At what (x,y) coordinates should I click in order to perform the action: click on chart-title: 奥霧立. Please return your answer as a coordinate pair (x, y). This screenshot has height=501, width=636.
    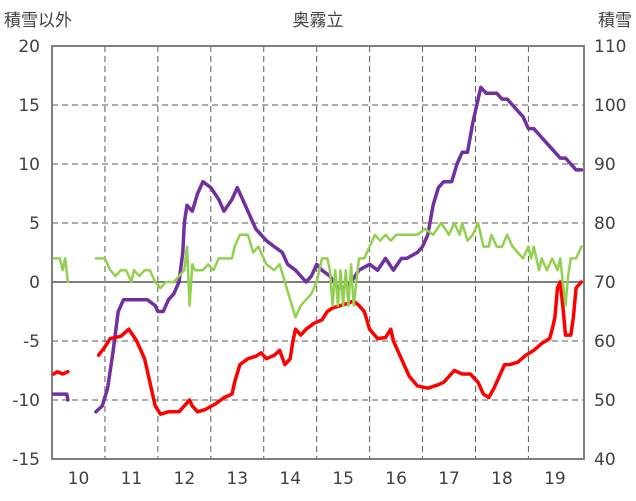
    Looking at the image, I should click on (318, 21).